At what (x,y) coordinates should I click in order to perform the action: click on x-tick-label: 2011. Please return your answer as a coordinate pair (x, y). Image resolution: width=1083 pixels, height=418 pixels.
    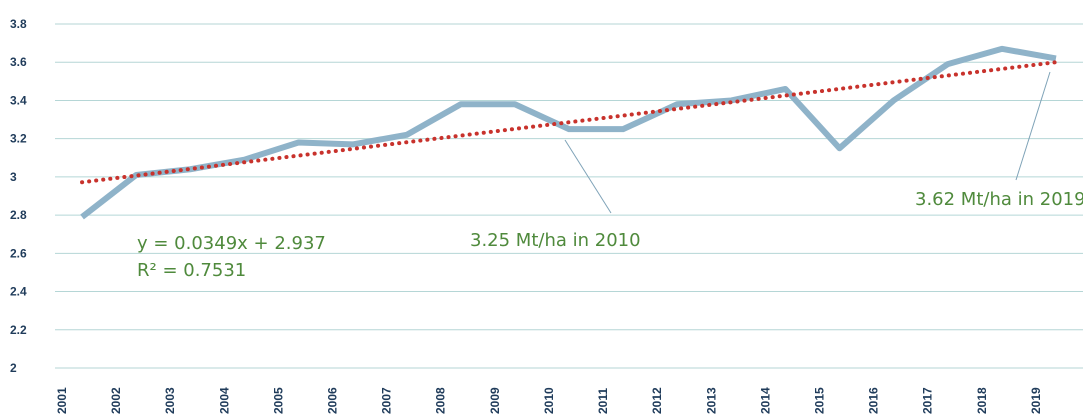
    Looking at the image, I should click on (603, 401).